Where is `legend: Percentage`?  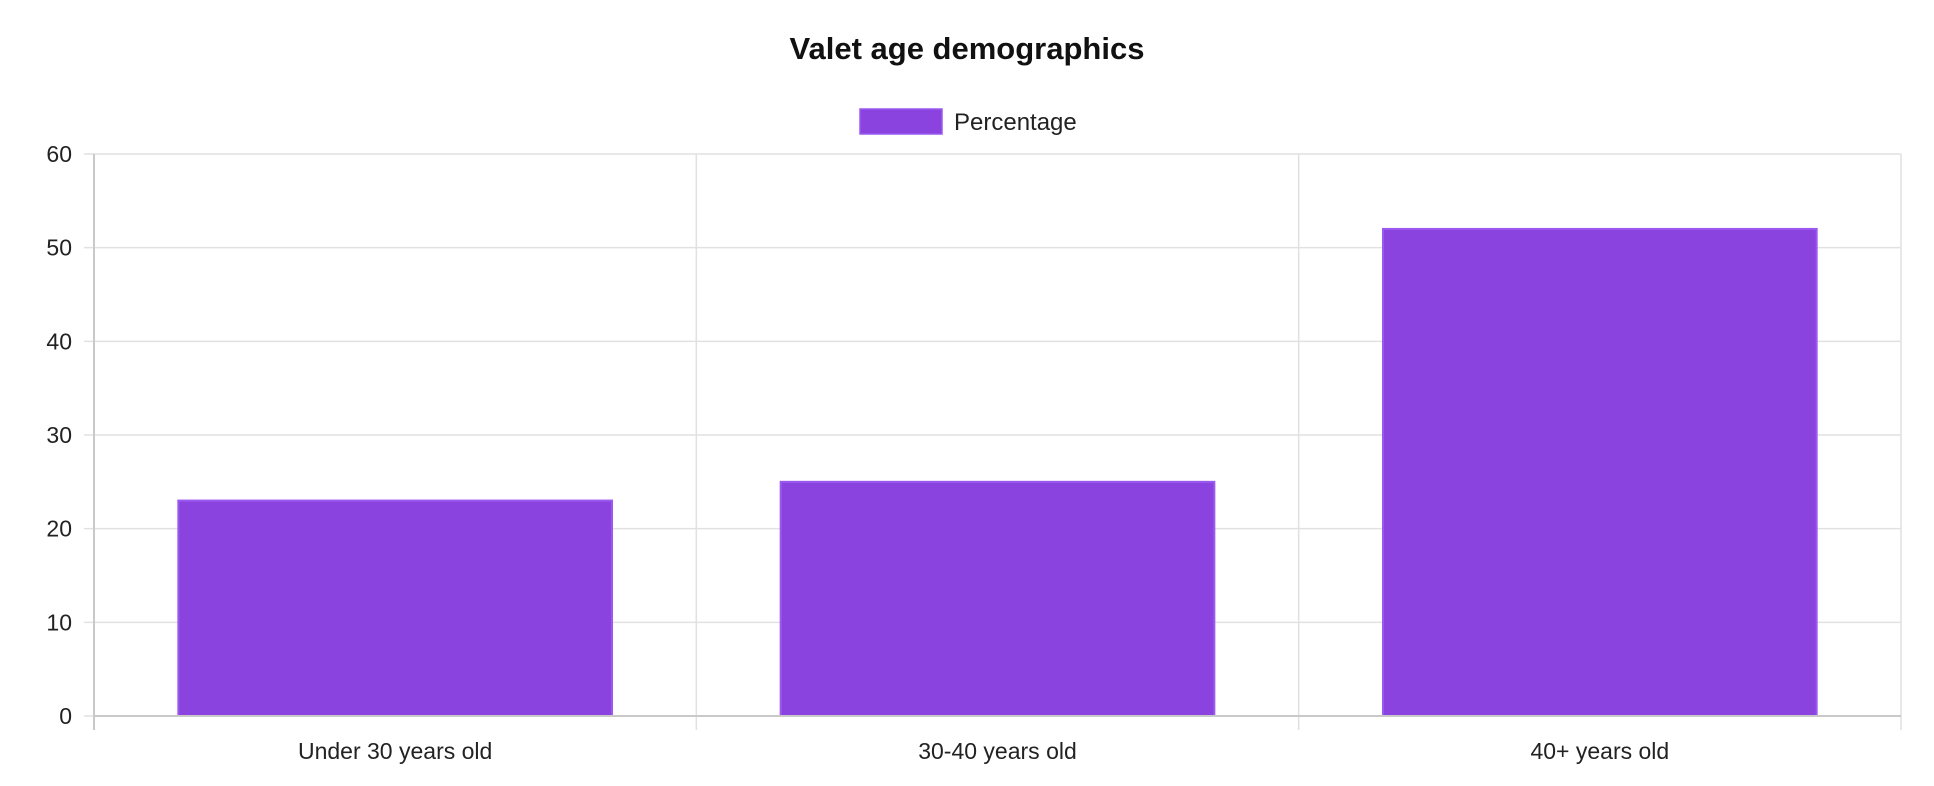
legend: Percentage is located at coordinates (968, 122).